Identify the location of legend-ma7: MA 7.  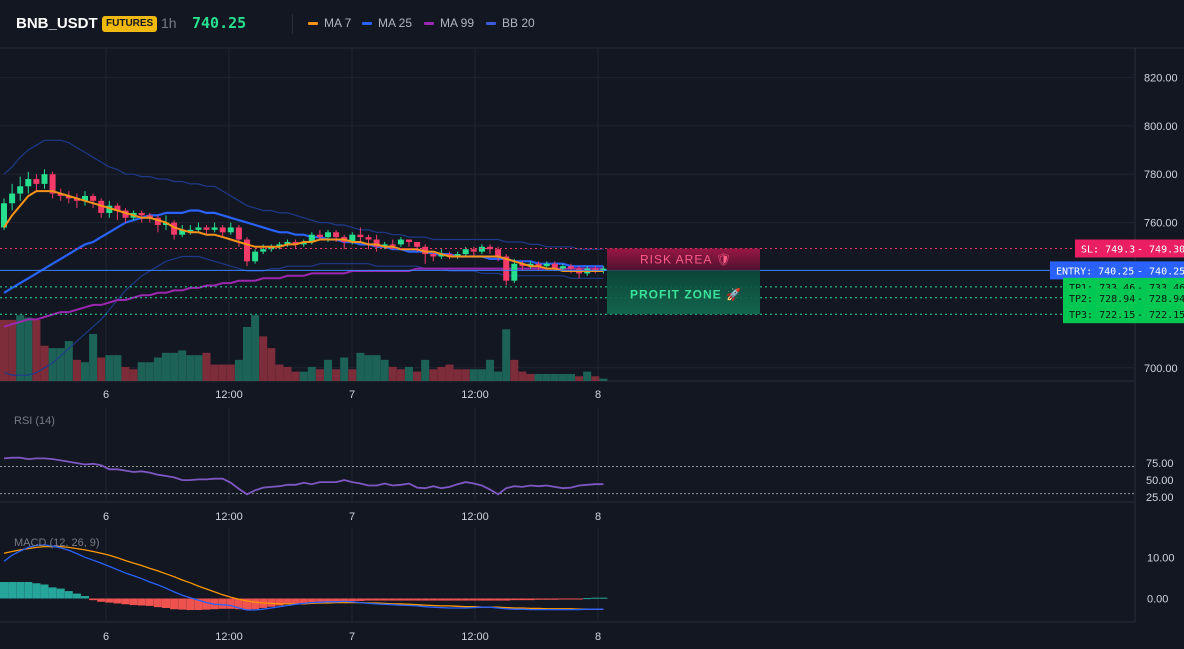
(329, 23).